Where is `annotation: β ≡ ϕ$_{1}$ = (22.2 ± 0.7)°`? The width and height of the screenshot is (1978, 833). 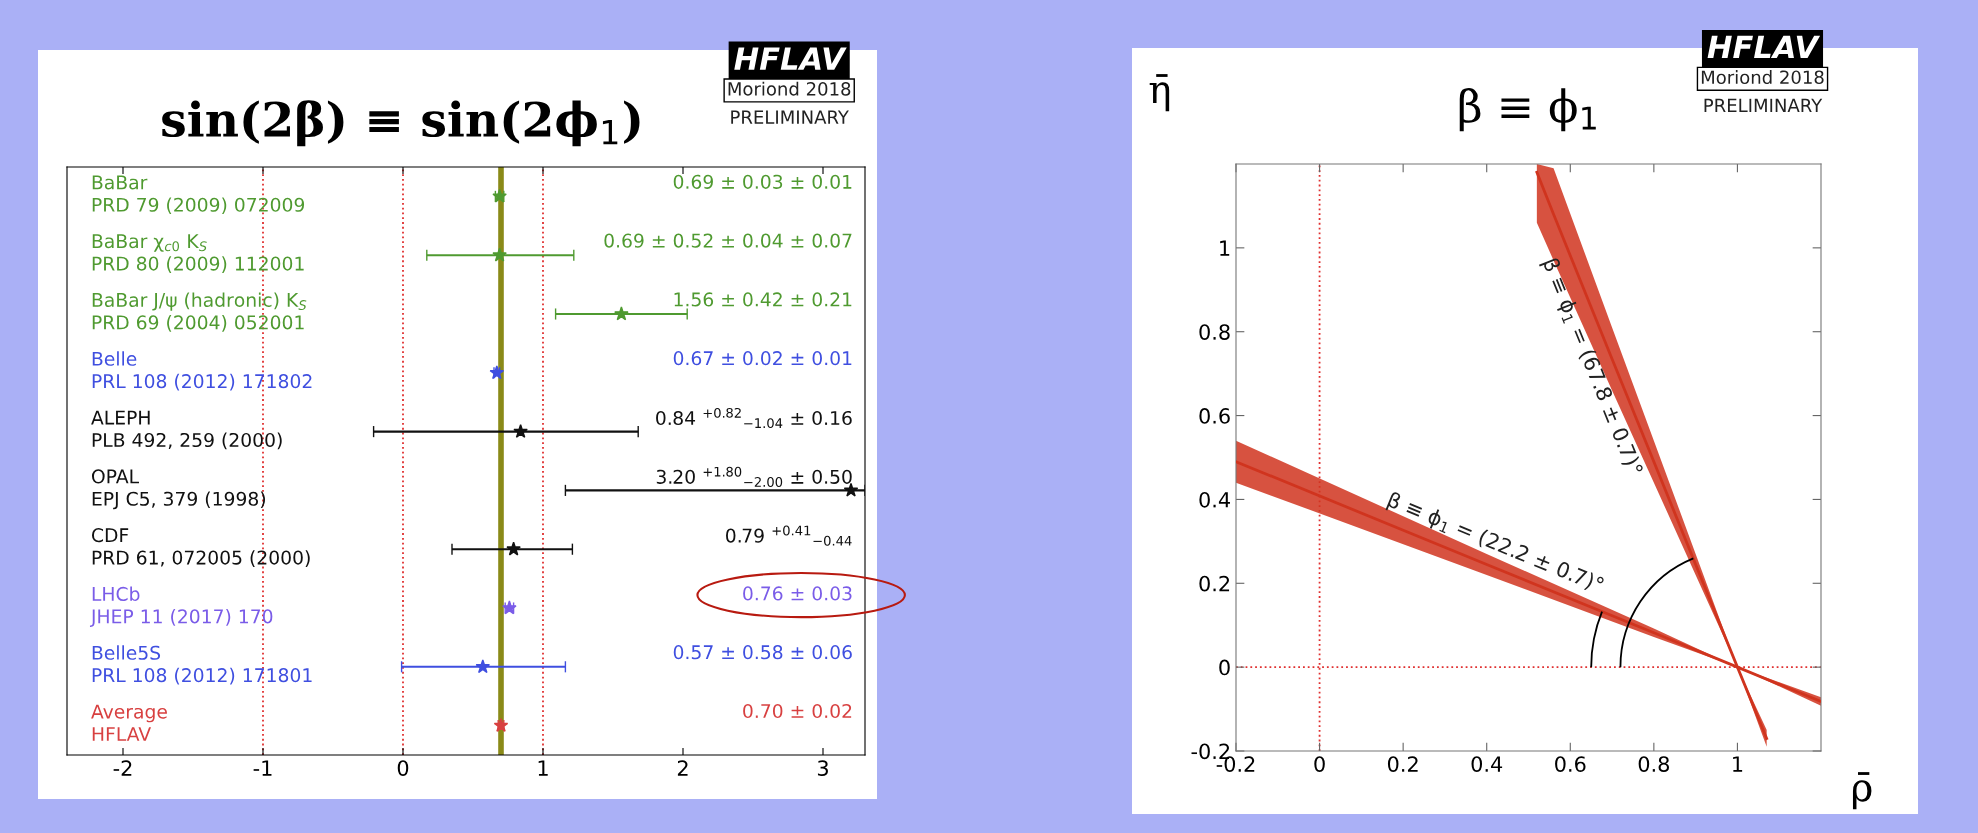
annotation: β ≡ ϕ$_{1}$ = (22.2 ± 0.7)° is located at coordinates (1495, 544).